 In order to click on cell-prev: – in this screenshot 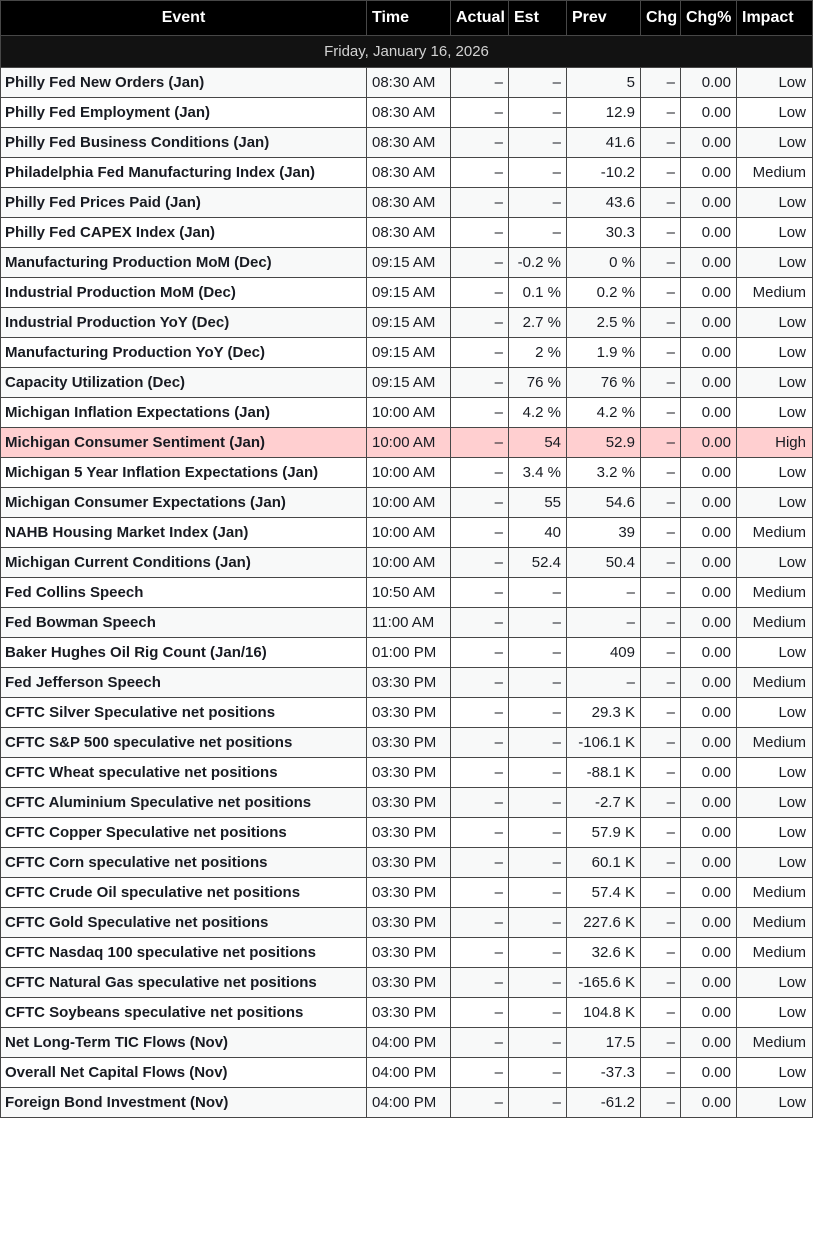, I will do `click(603, 682)`.